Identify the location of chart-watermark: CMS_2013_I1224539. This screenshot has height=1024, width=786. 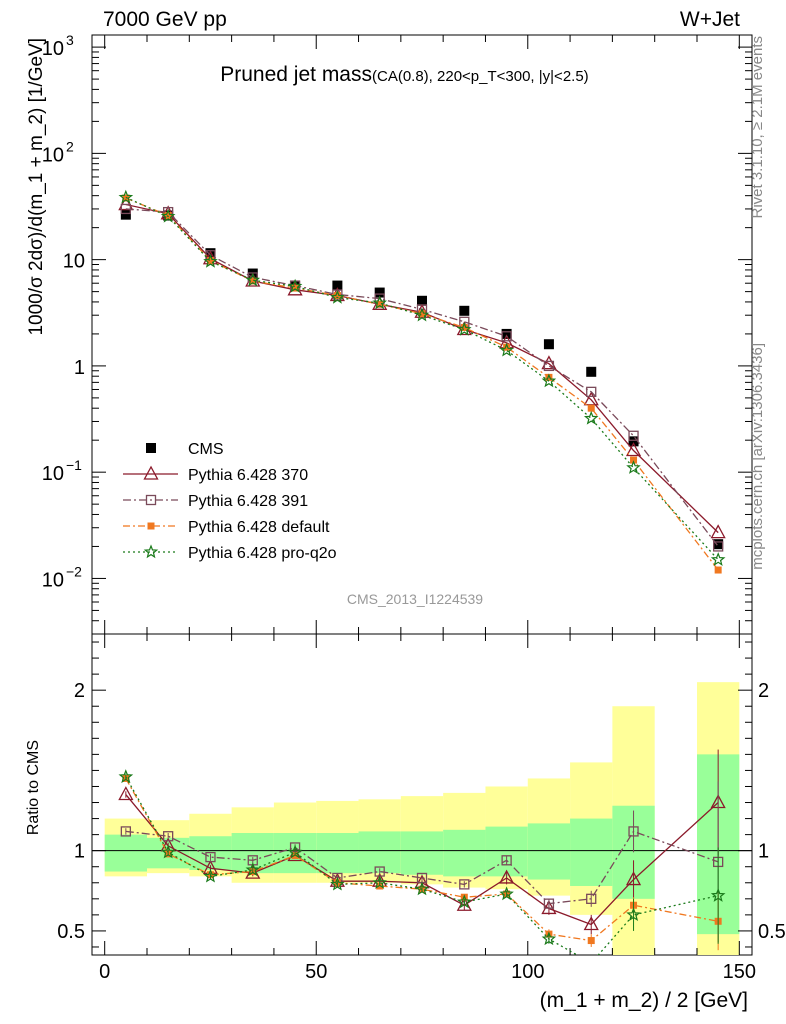
(415, 599).